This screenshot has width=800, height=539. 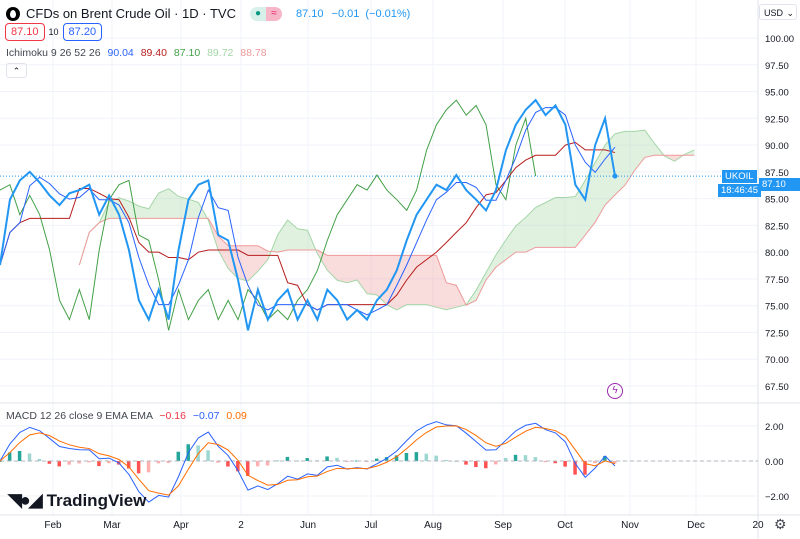 I want to click on sell-button: 87.10, so click(x=25, y=32).